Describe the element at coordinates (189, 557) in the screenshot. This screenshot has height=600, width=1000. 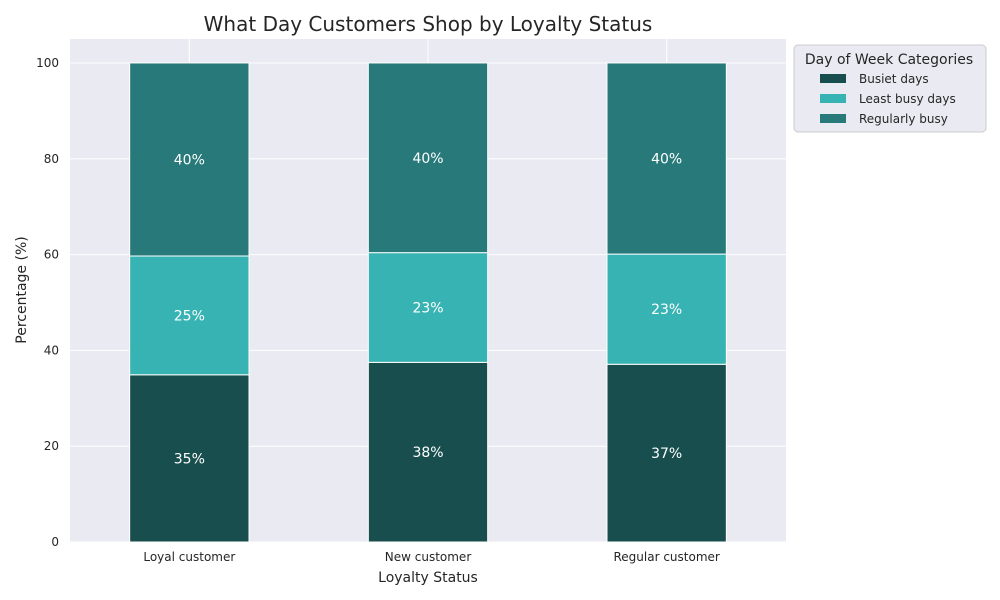
I see `x-tick-label: Loyal customer` at that location.